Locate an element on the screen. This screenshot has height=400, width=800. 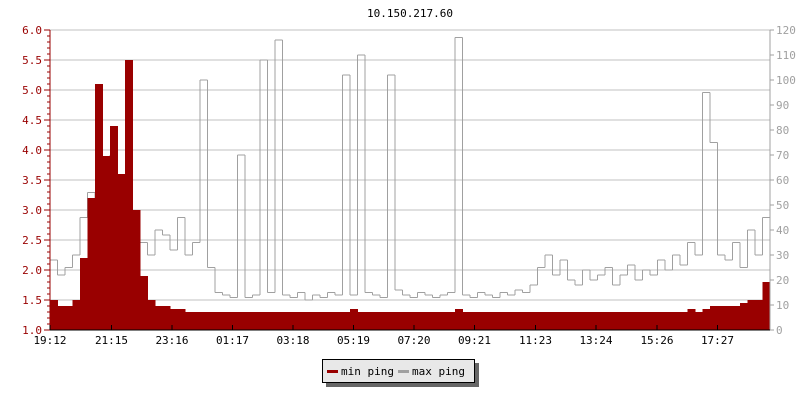
right-tick-label: 60 is located at coordinates (782, 180).